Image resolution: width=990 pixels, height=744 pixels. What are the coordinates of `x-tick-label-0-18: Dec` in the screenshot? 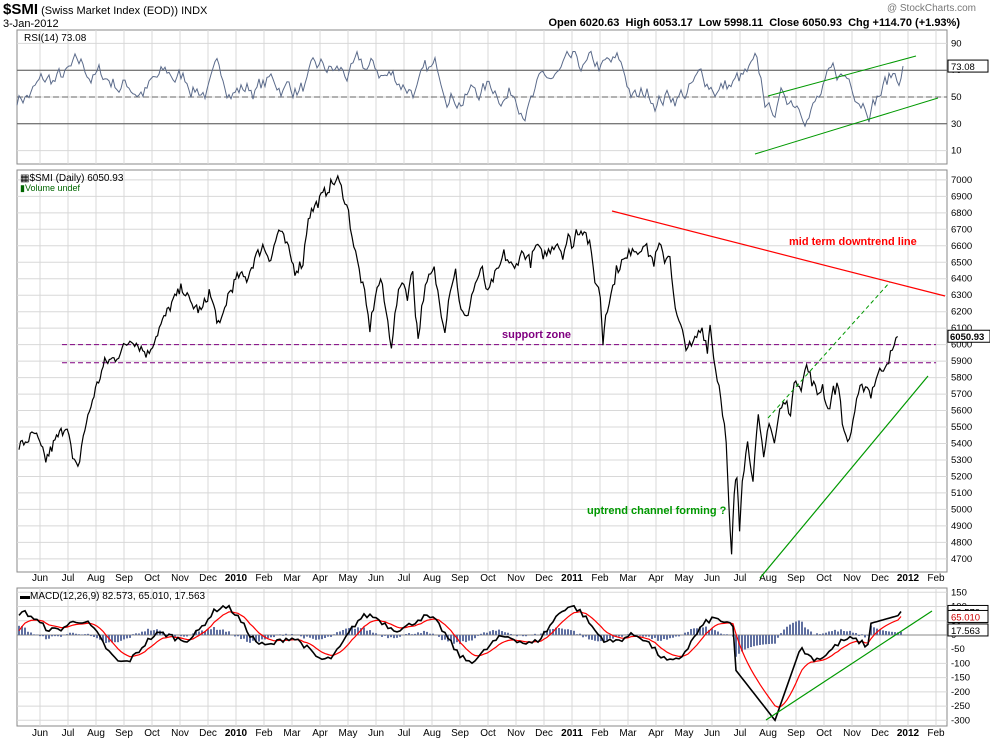 It's located at (544, 578).